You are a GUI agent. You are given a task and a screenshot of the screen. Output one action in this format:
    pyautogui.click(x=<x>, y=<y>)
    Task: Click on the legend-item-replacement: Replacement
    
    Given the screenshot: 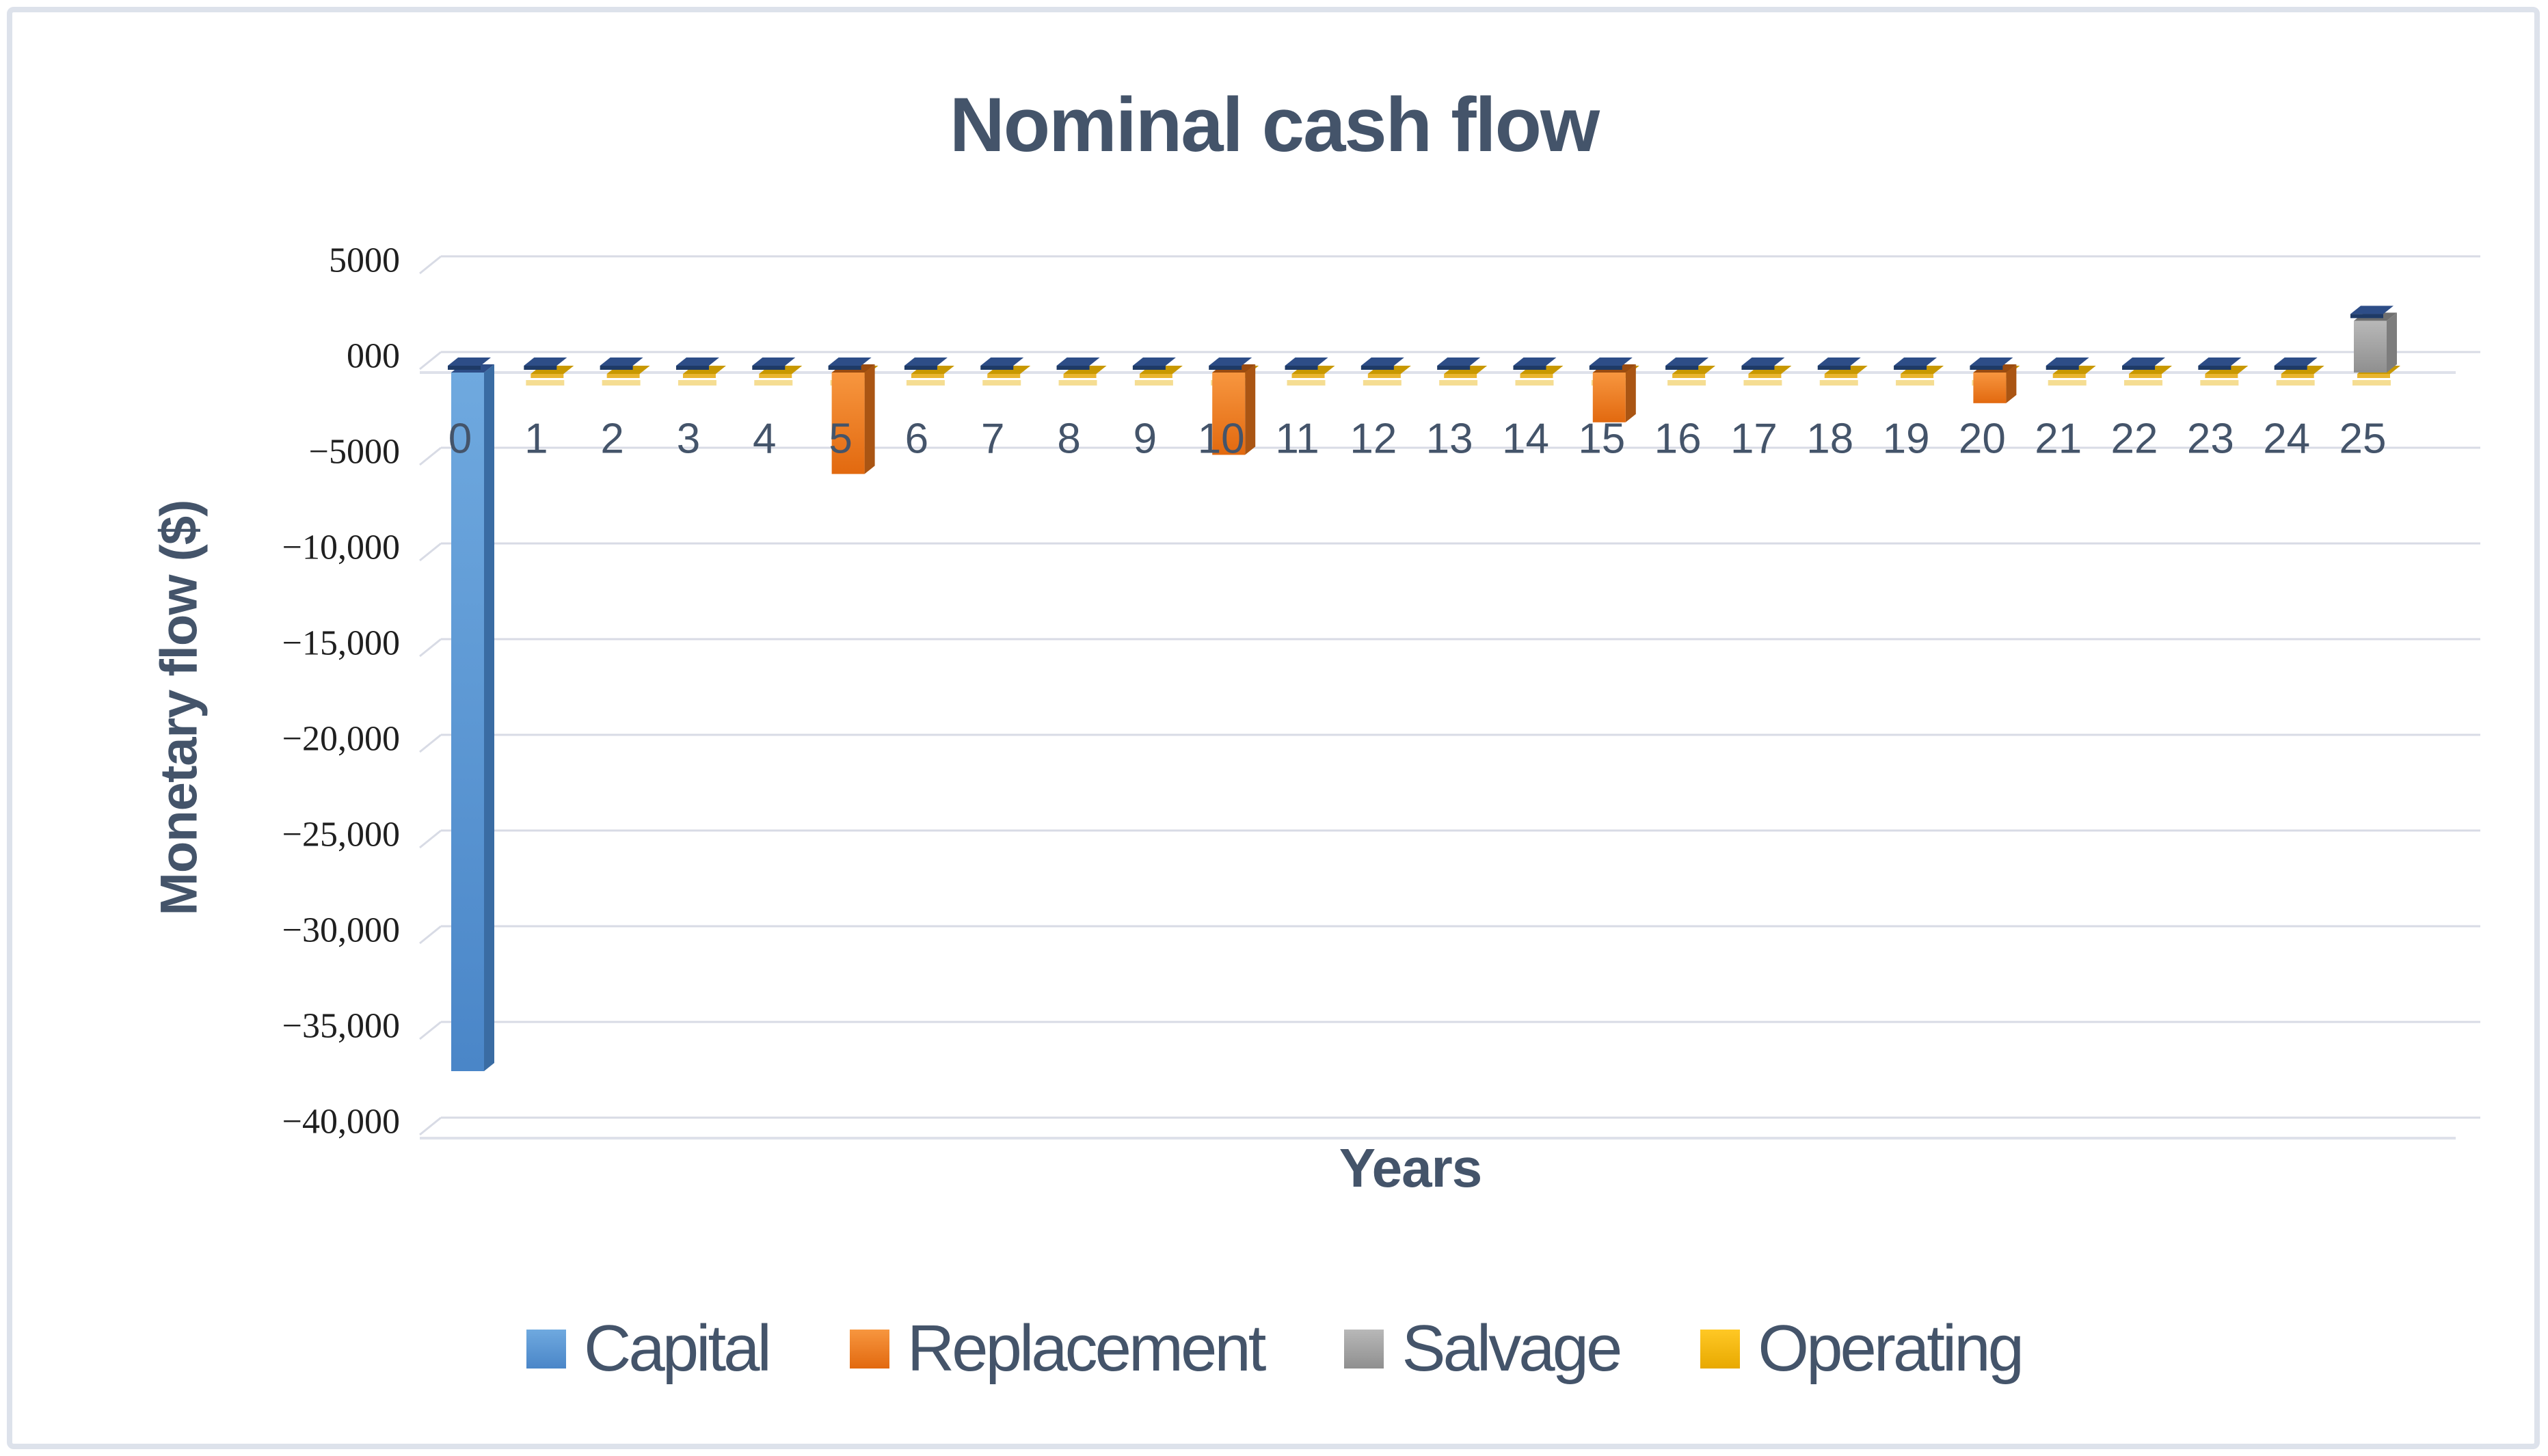 What is the action you would take?
    pyautogui.click(x=1058, y=1348)
    